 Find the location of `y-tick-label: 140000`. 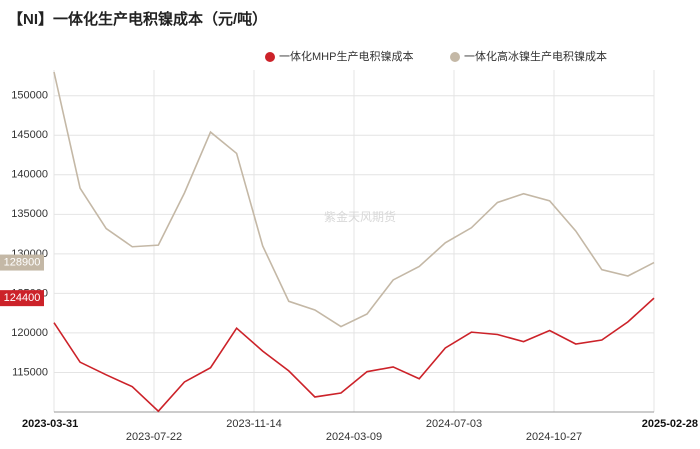

y-tick-label: 140000 is located at coordinates (29, 175).